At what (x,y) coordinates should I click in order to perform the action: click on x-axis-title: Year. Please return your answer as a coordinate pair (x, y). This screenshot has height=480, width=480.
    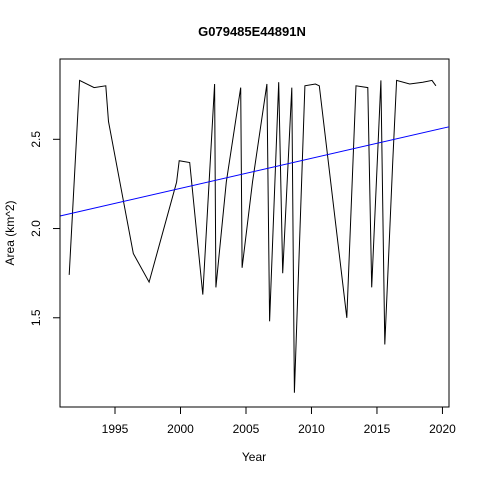
    Looking at the image, I should click on (254, 457).